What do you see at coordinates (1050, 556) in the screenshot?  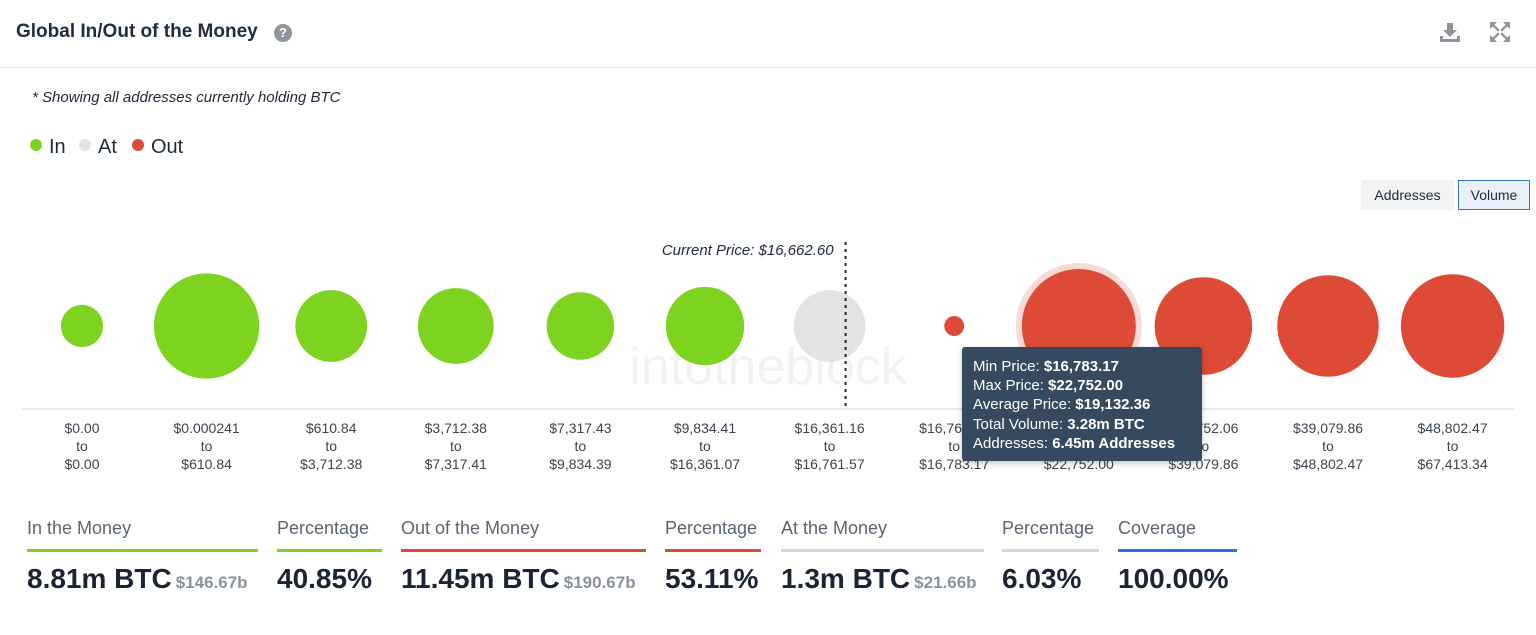 I see `stat-at-percentage: Percentage 6.03%` at bounding box center [1050, 556].